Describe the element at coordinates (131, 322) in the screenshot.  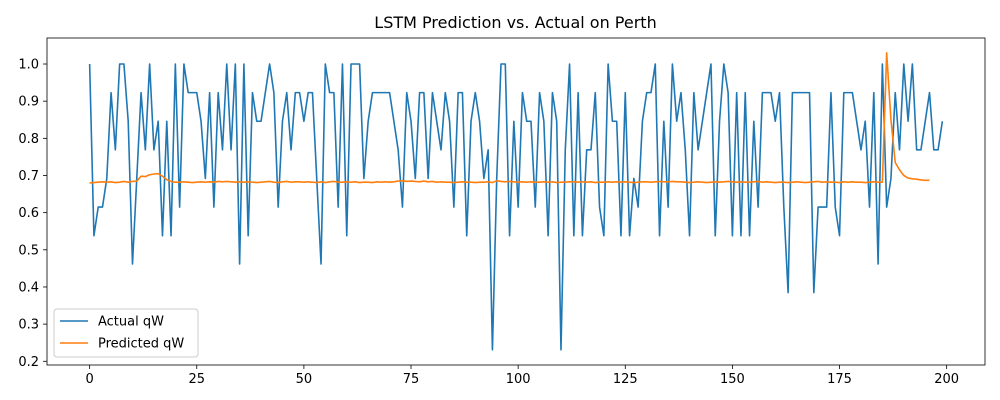
I see `legend-label: Actual qW` at that location.